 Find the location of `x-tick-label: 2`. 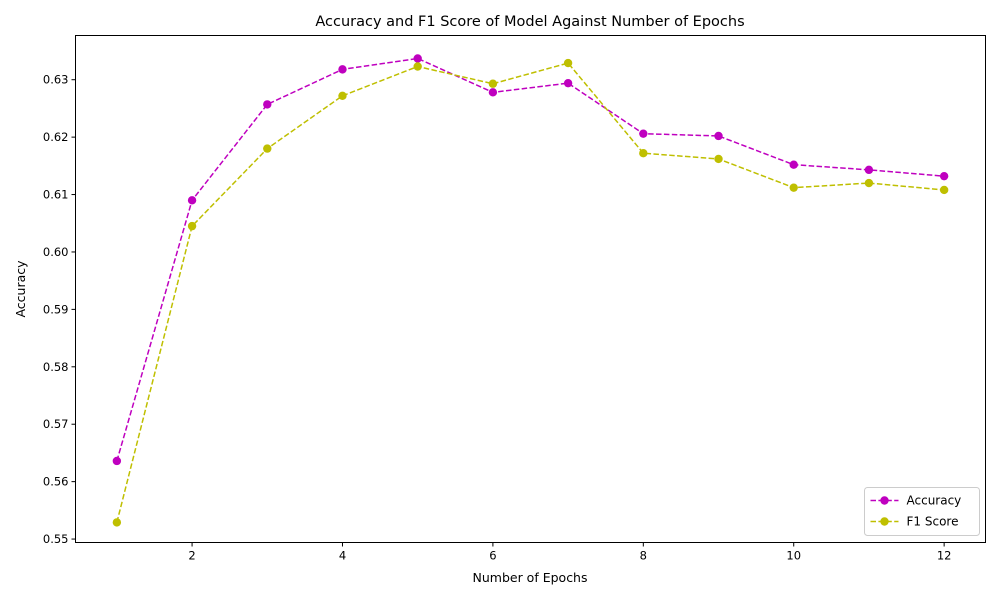

x-tick-label: 2 is located at coordinates (191, 556).